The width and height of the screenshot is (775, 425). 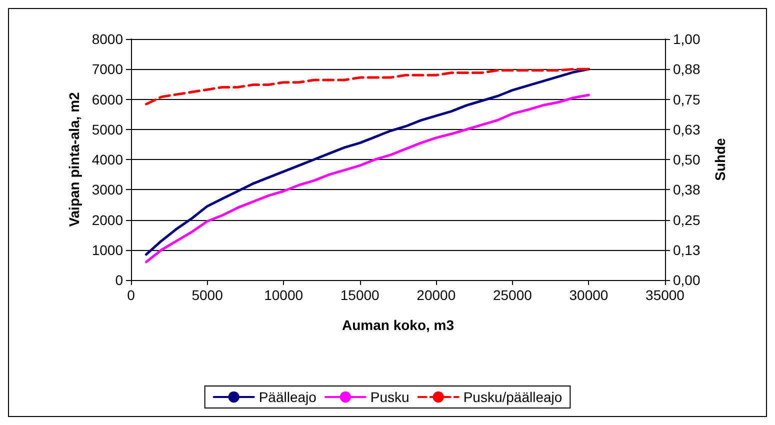 I want to click on y-tick-label: 3000, so click(x=108, y=190).